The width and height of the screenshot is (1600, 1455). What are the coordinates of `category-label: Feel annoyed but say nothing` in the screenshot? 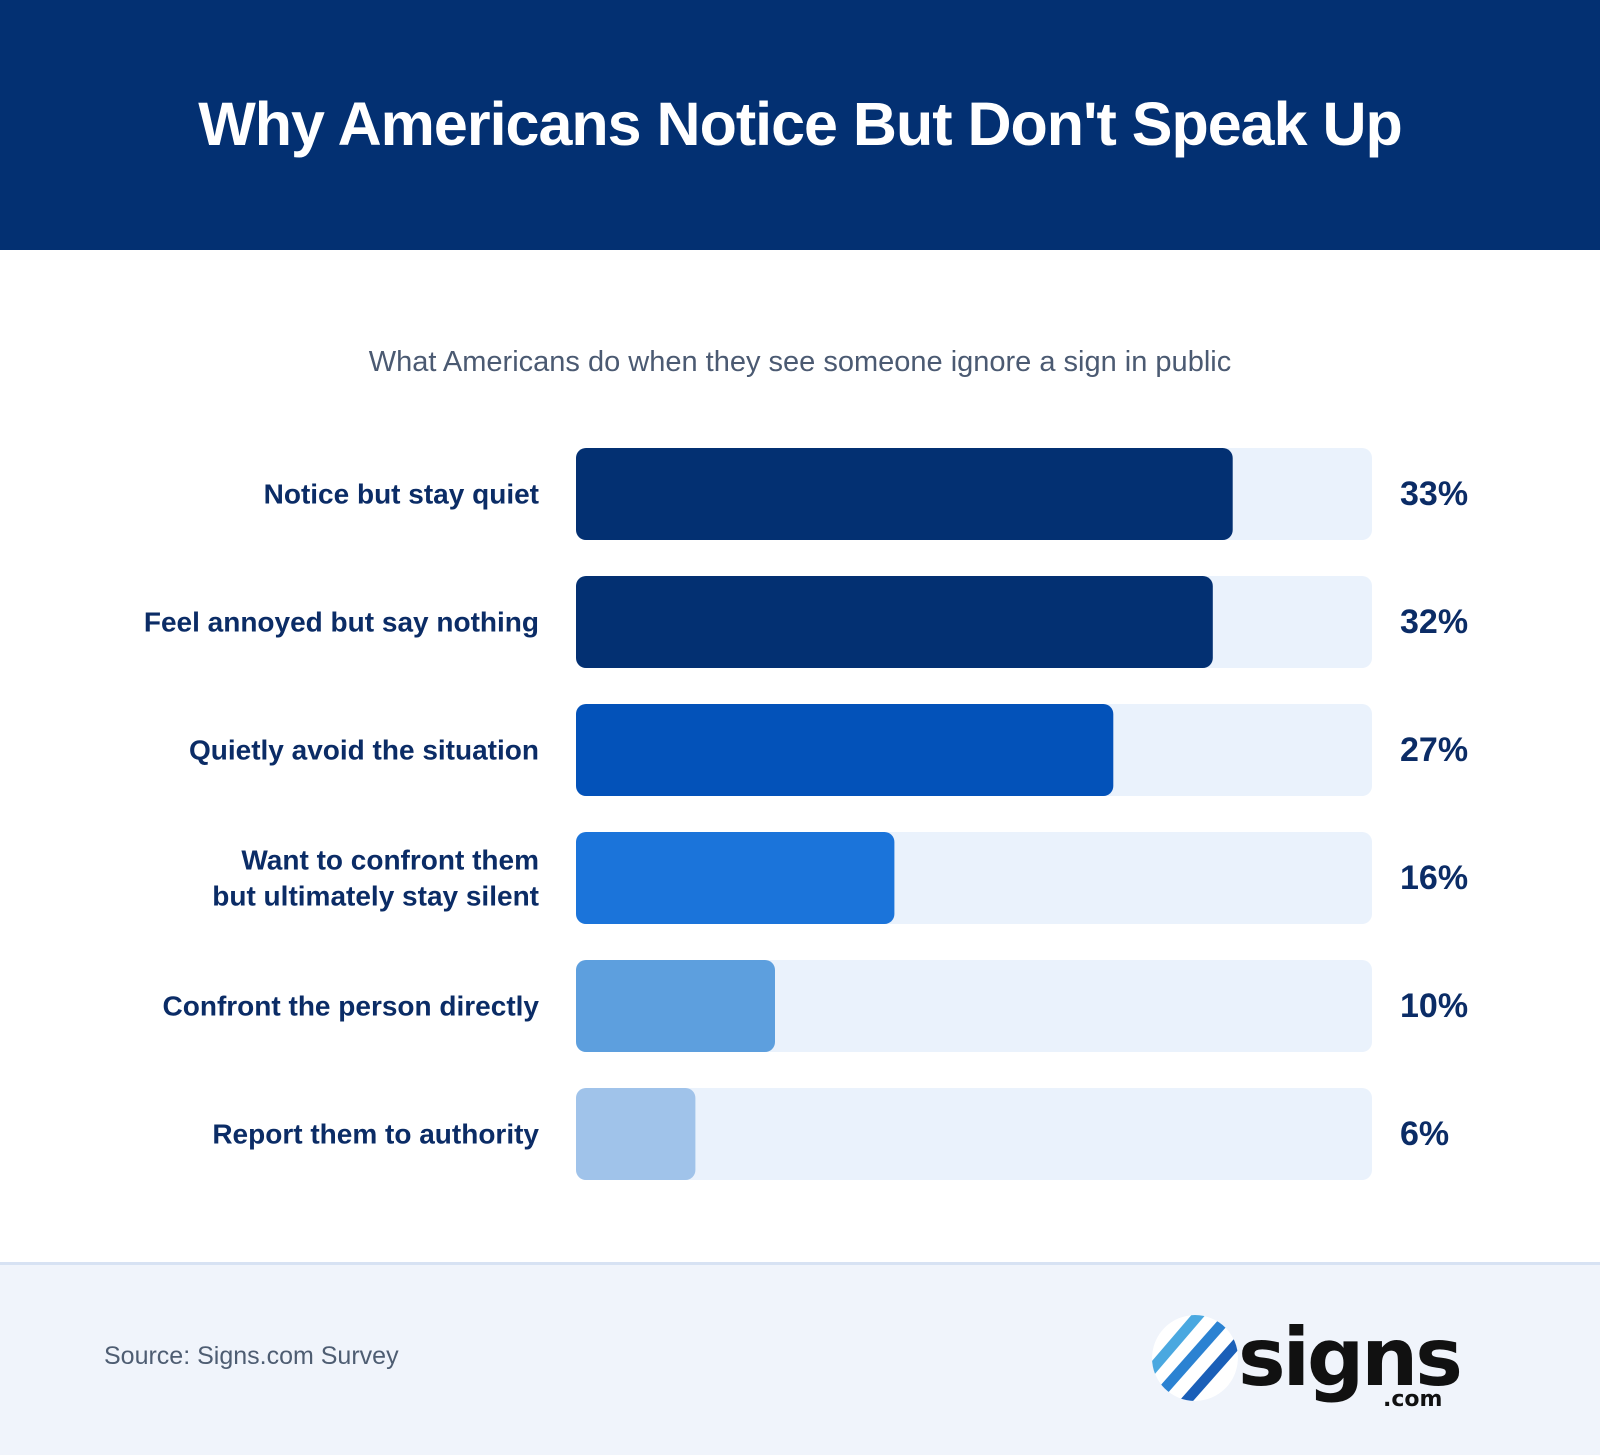 It's located at (341, 622).